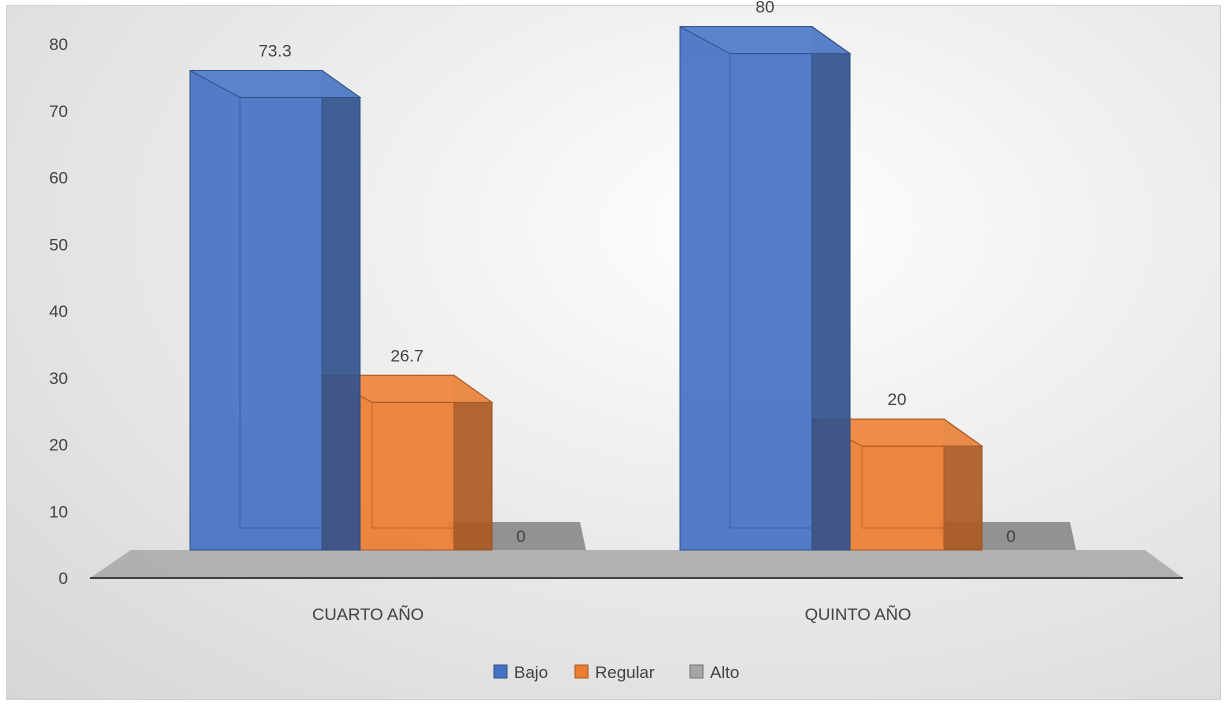 This screenshot has width=1225, height=704. I want to click on y-tick-label: 80, so click(58, 44).